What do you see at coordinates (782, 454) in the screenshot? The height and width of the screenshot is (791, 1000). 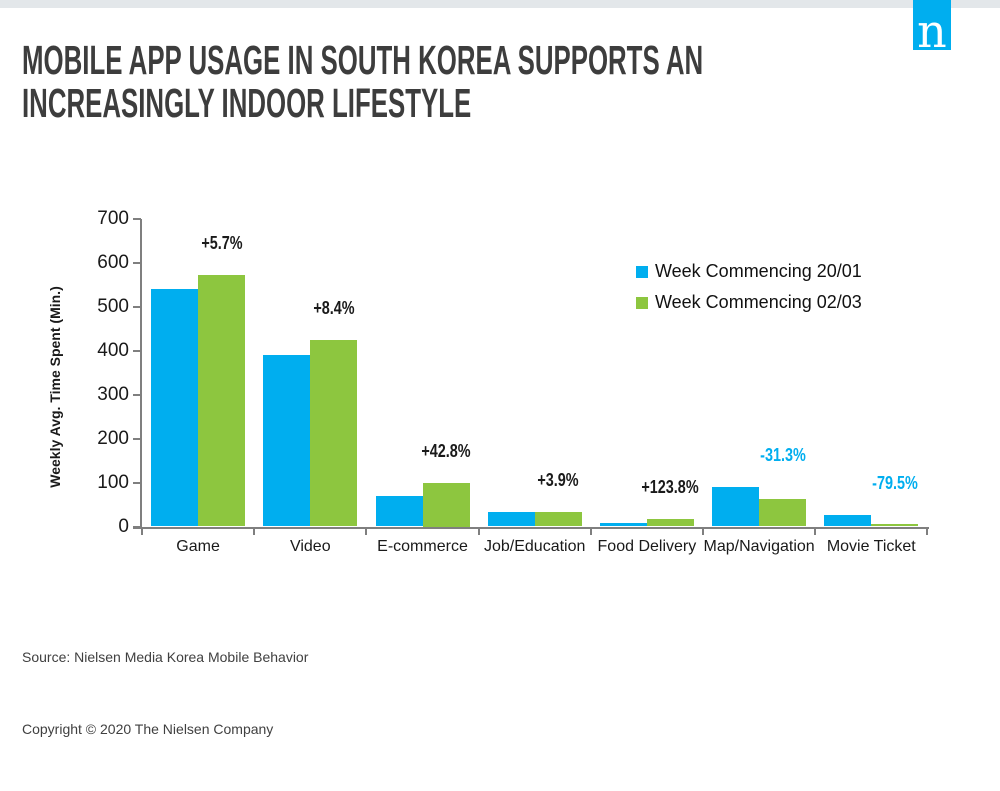 I see `change-label: -31.3%` at bounding box center [782, 454].